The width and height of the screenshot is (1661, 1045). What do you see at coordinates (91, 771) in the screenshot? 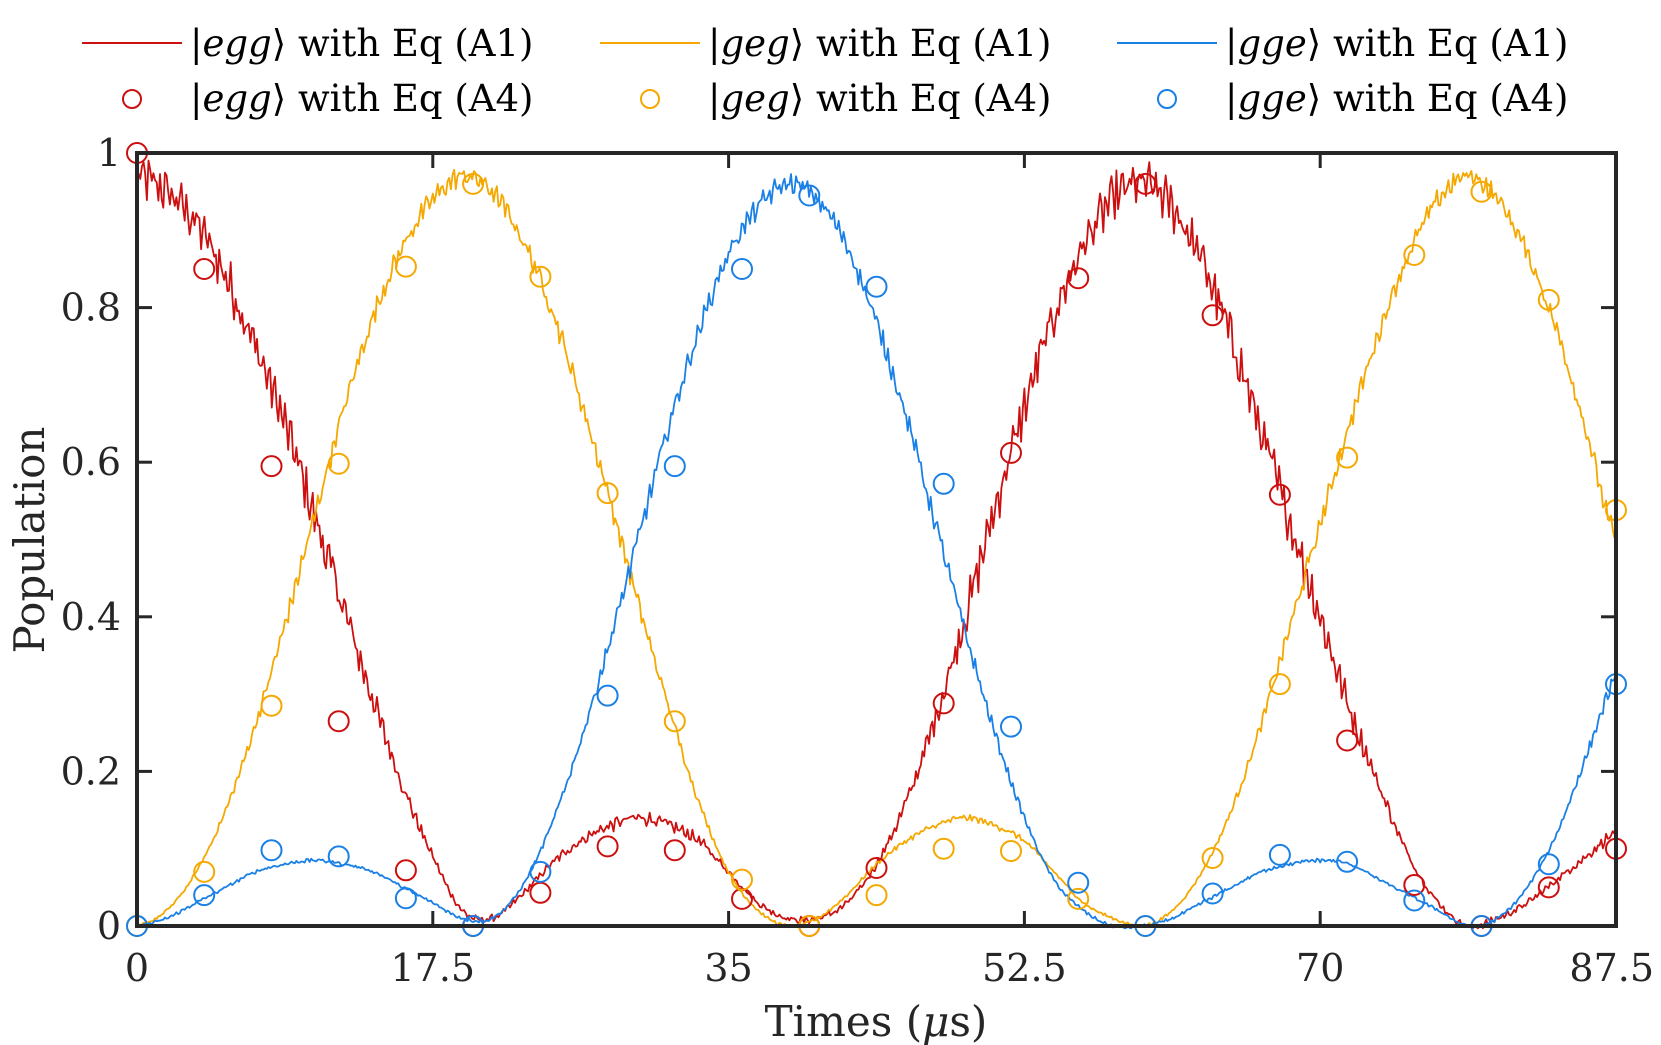
I see `y-tick-label: 0.2` at bounding box center [91, 771].